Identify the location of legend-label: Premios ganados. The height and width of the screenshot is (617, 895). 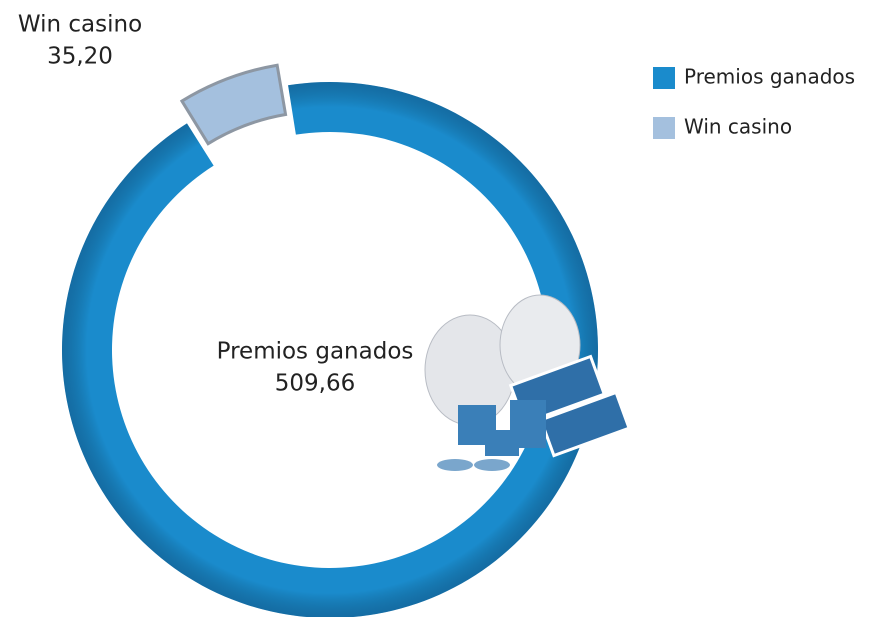
(769, 77).